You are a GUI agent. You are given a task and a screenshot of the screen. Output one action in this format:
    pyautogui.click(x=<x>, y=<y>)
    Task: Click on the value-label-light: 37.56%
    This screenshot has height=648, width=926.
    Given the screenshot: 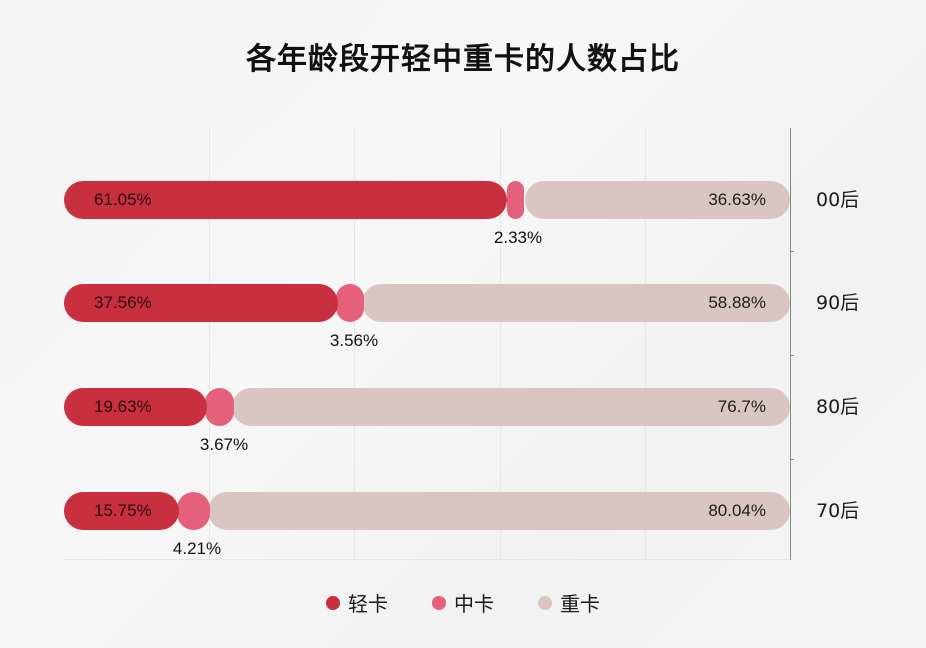 What is the action you would take?
    pyautogui.click(x=123, y=302)
    